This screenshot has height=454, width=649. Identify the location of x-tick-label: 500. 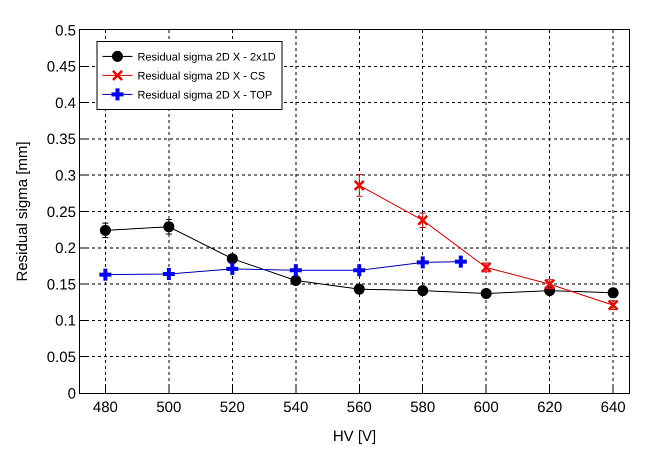
(169, 407).